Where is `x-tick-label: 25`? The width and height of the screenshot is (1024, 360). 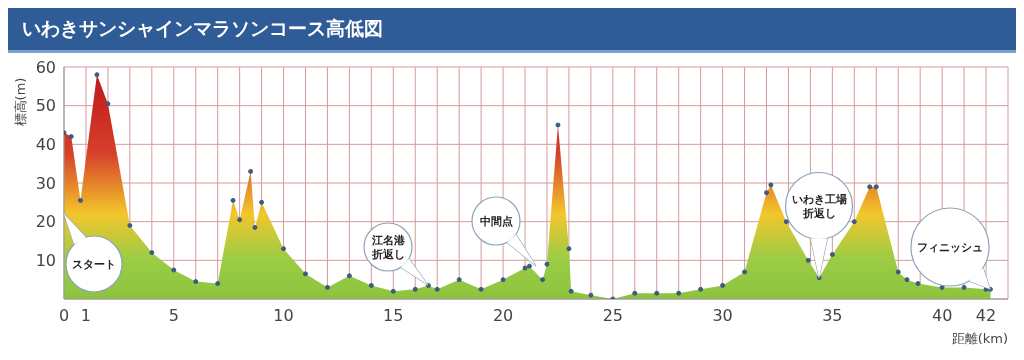
x-tick-label: 25 is located at coordinates (613, 315).